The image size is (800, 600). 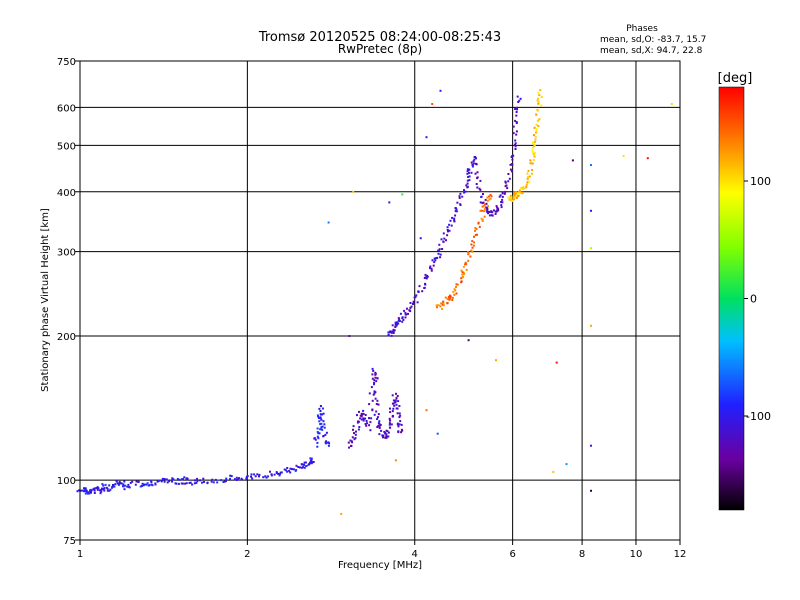 I want to click on y-tick-label: 600, so click(x=66, y=108).